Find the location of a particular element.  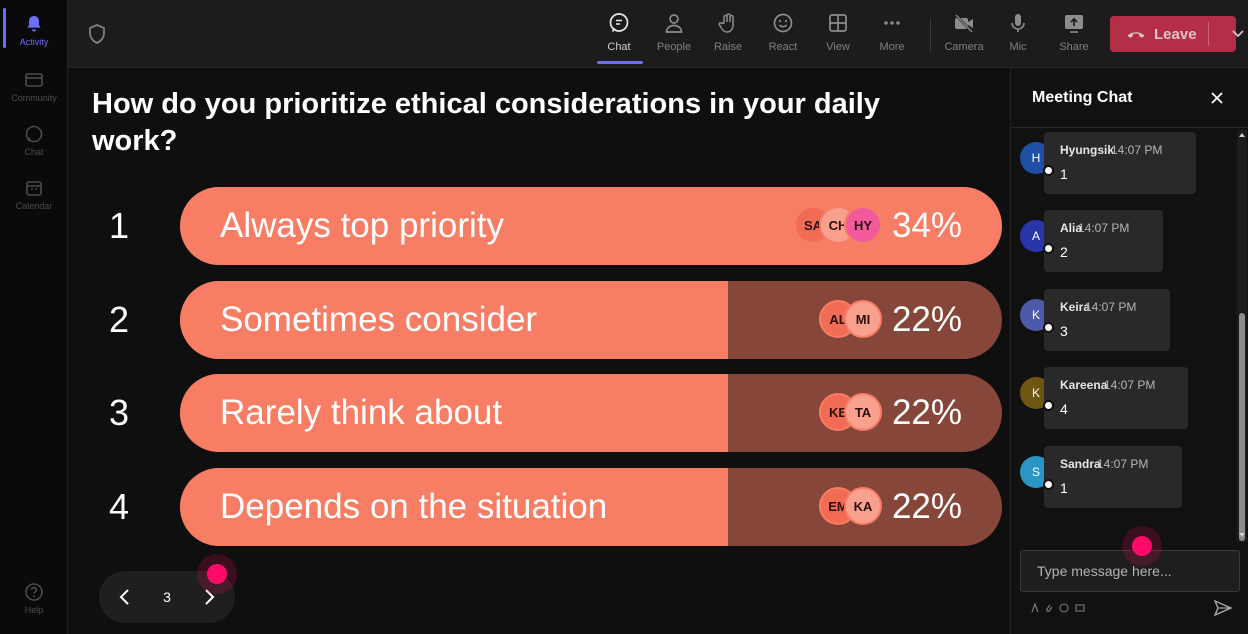

message-bubble: Sandra 14:07 PM 1 is located at coordinates (1113, 477).